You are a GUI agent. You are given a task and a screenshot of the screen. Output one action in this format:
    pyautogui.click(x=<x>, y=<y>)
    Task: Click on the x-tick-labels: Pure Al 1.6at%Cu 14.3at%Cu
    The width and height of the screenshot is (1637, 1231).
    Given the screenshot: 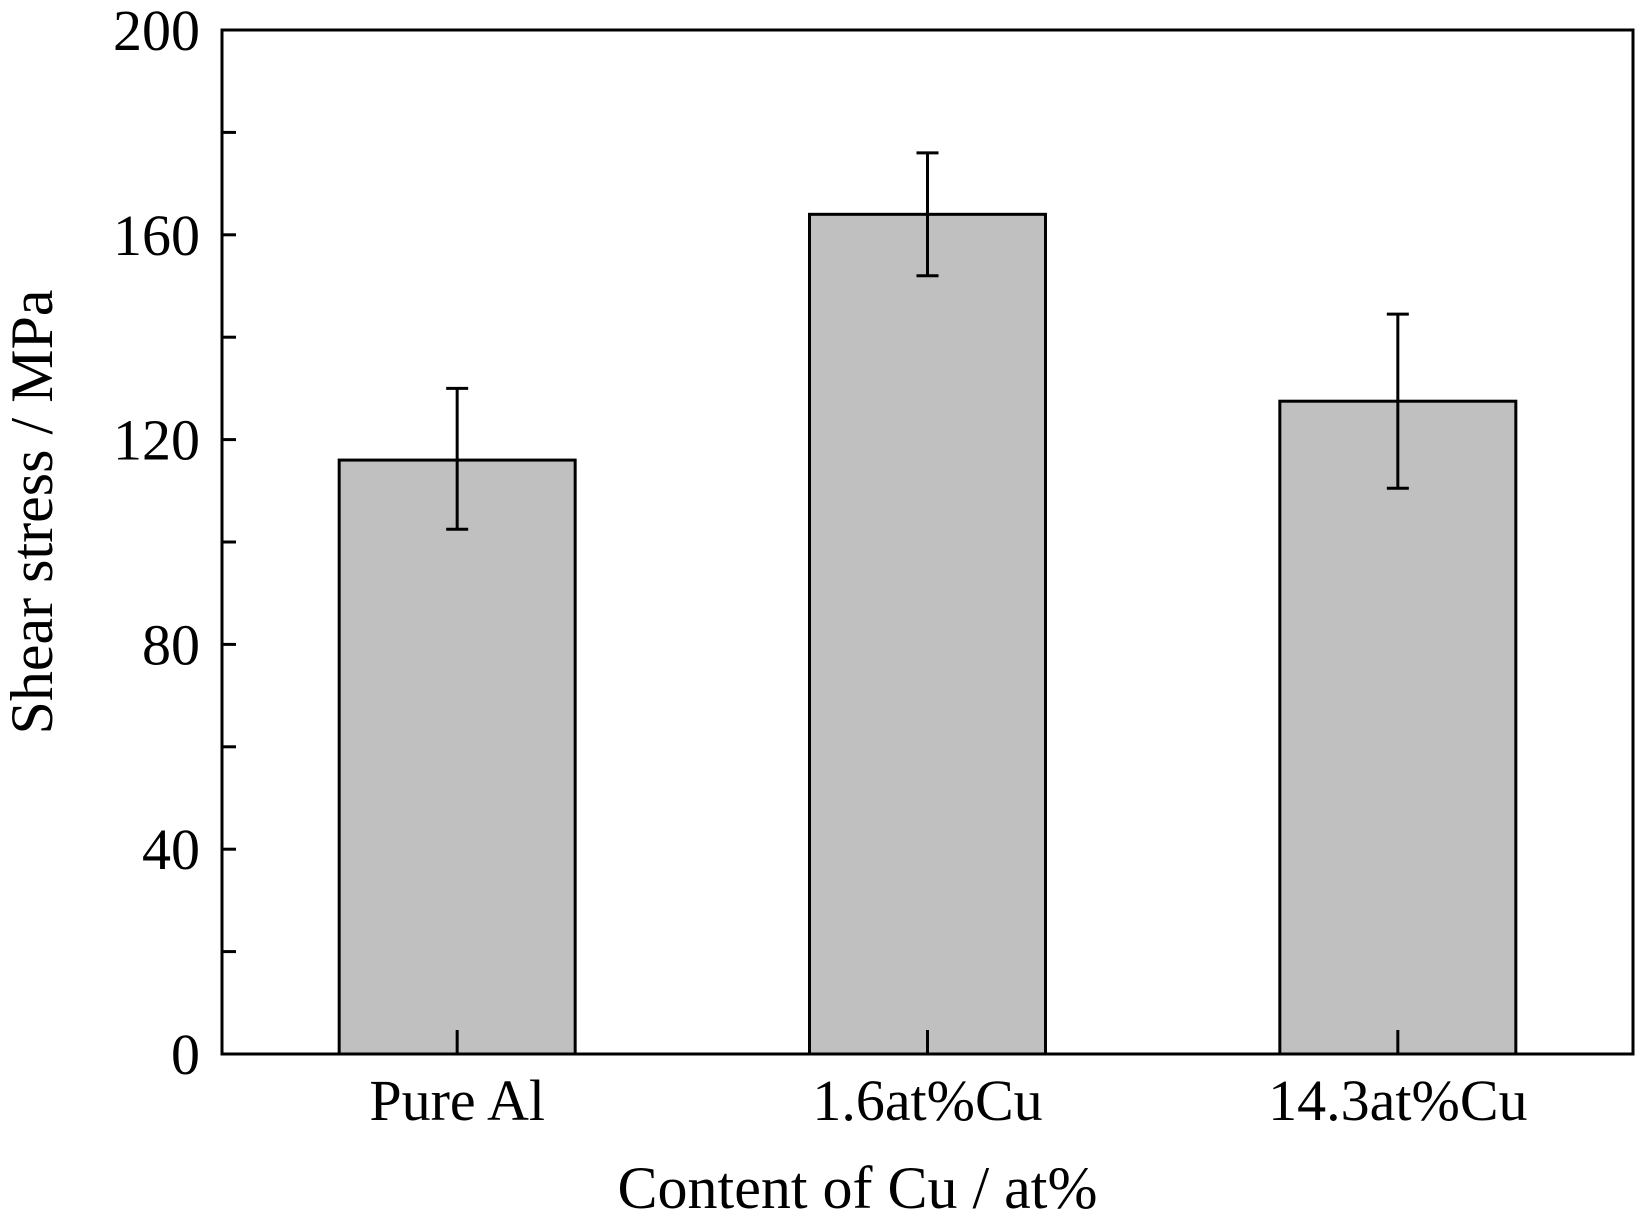 What is the action you would take?
    pyautogui.click(x=948, y=1100)
    